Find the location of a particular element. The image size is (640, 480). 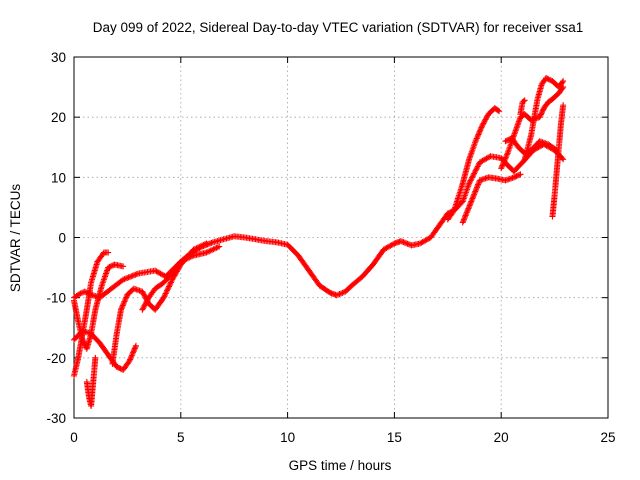

y-tick-labels: -30 -20 -10 0 10 20 30 is located at coordinates (56, 238).